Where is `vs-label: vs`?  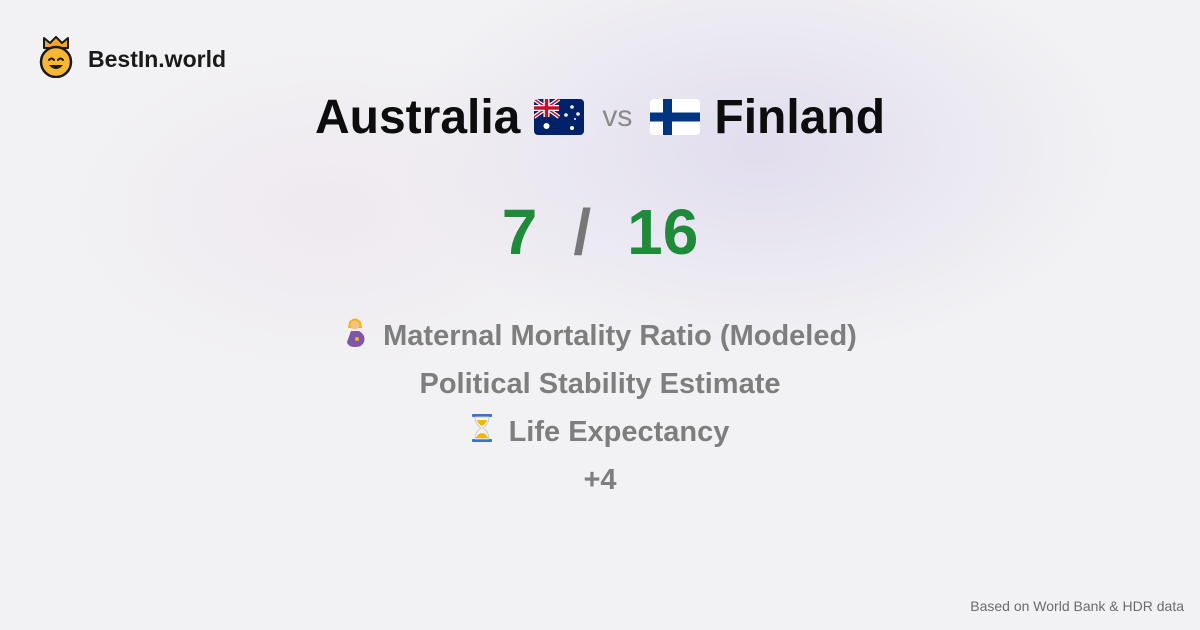
vs-label: vs is located at coordinates (617, 116).